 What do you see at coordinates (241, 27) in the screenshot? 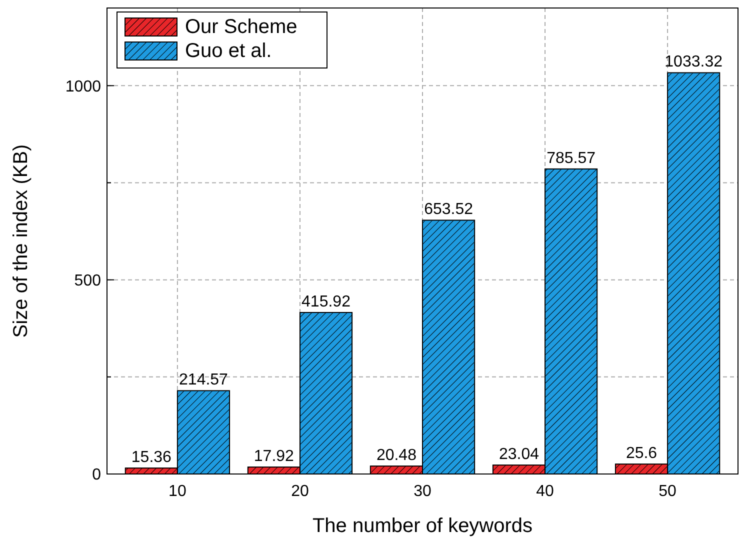
I see `legend-label: Our Scheme` at bounding box center [241, 27].